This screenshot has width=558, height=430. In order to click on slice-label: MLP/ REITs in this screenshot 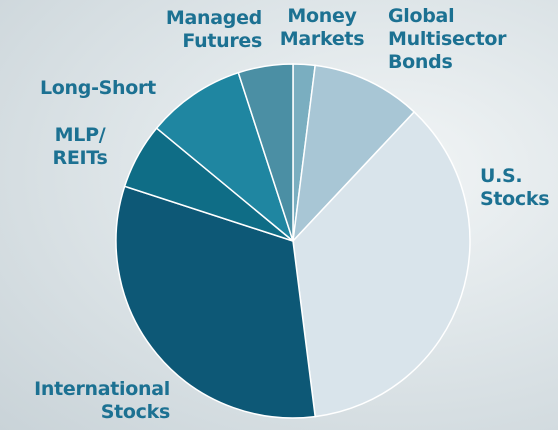, I will do `click(80, 146)`.